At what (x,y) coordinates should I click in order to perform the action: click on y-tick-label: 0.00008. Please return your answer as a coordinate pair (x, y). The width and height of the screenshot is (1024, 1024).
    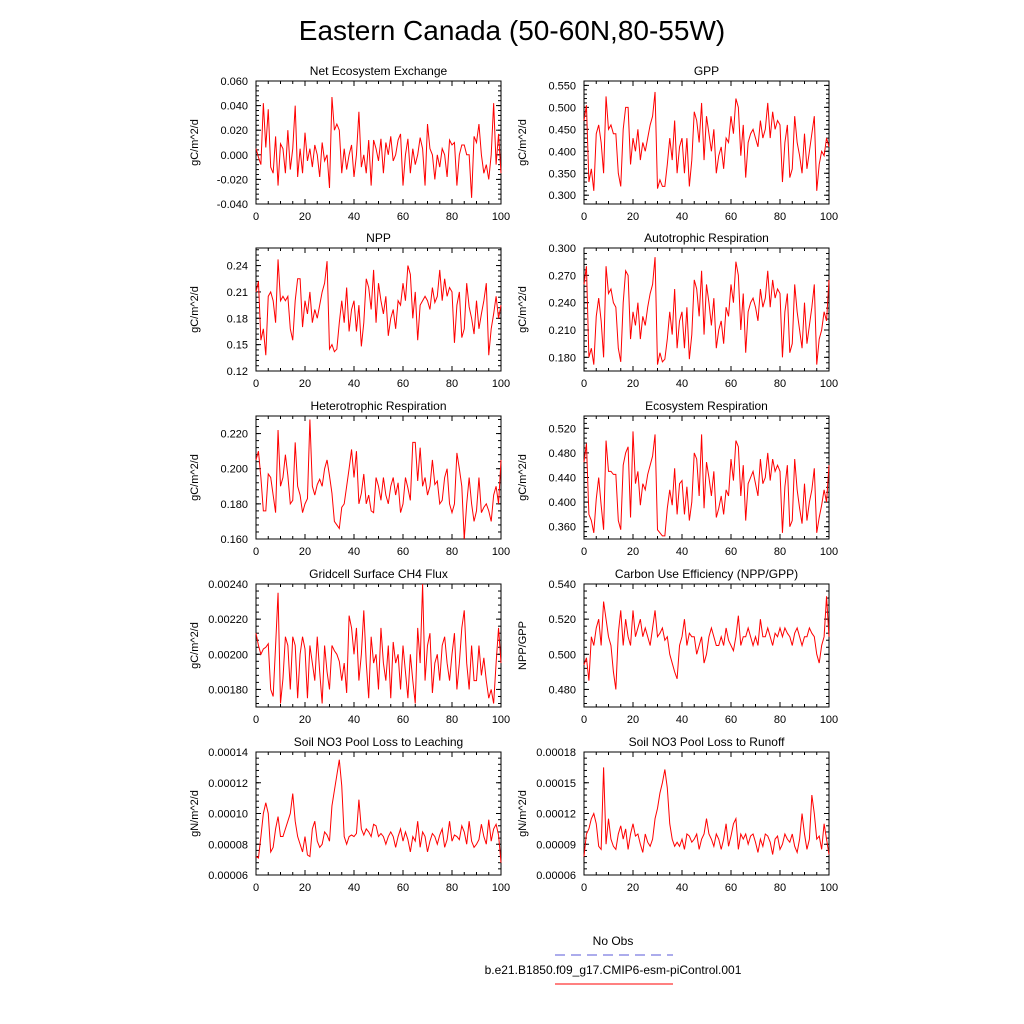
    Looking at the image, I should click on (228, 845).